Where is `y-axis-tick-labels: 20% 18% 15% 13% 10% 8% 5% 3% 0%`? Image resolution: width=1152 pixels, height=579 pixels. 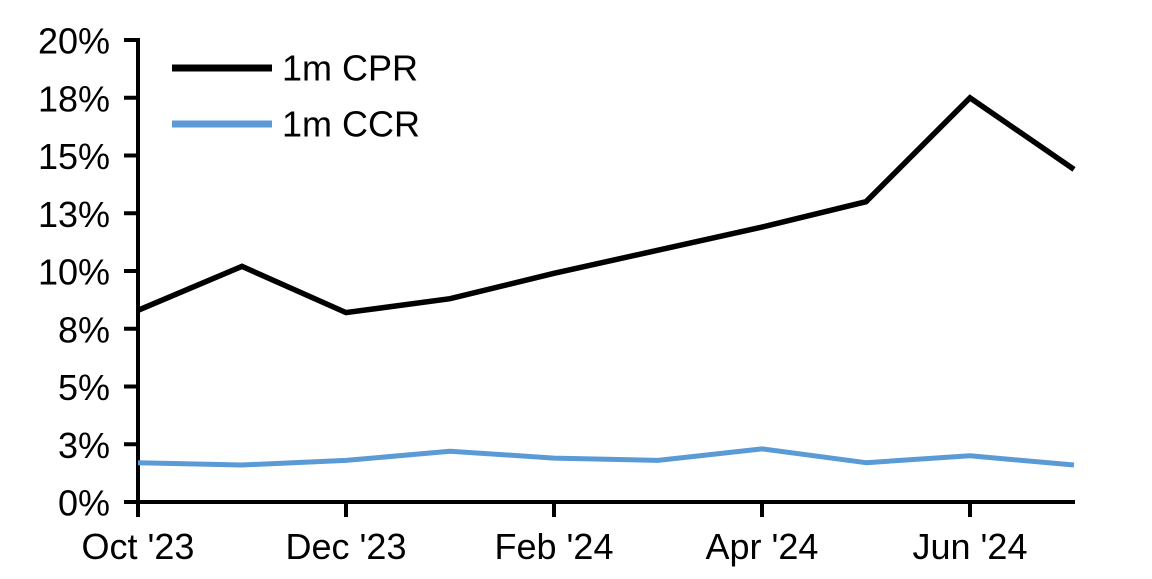
y-axis-tick-labels: 20% 18% 15% 13% 10% 8% 5% 3% 0% is located at coordinates (74, 272).